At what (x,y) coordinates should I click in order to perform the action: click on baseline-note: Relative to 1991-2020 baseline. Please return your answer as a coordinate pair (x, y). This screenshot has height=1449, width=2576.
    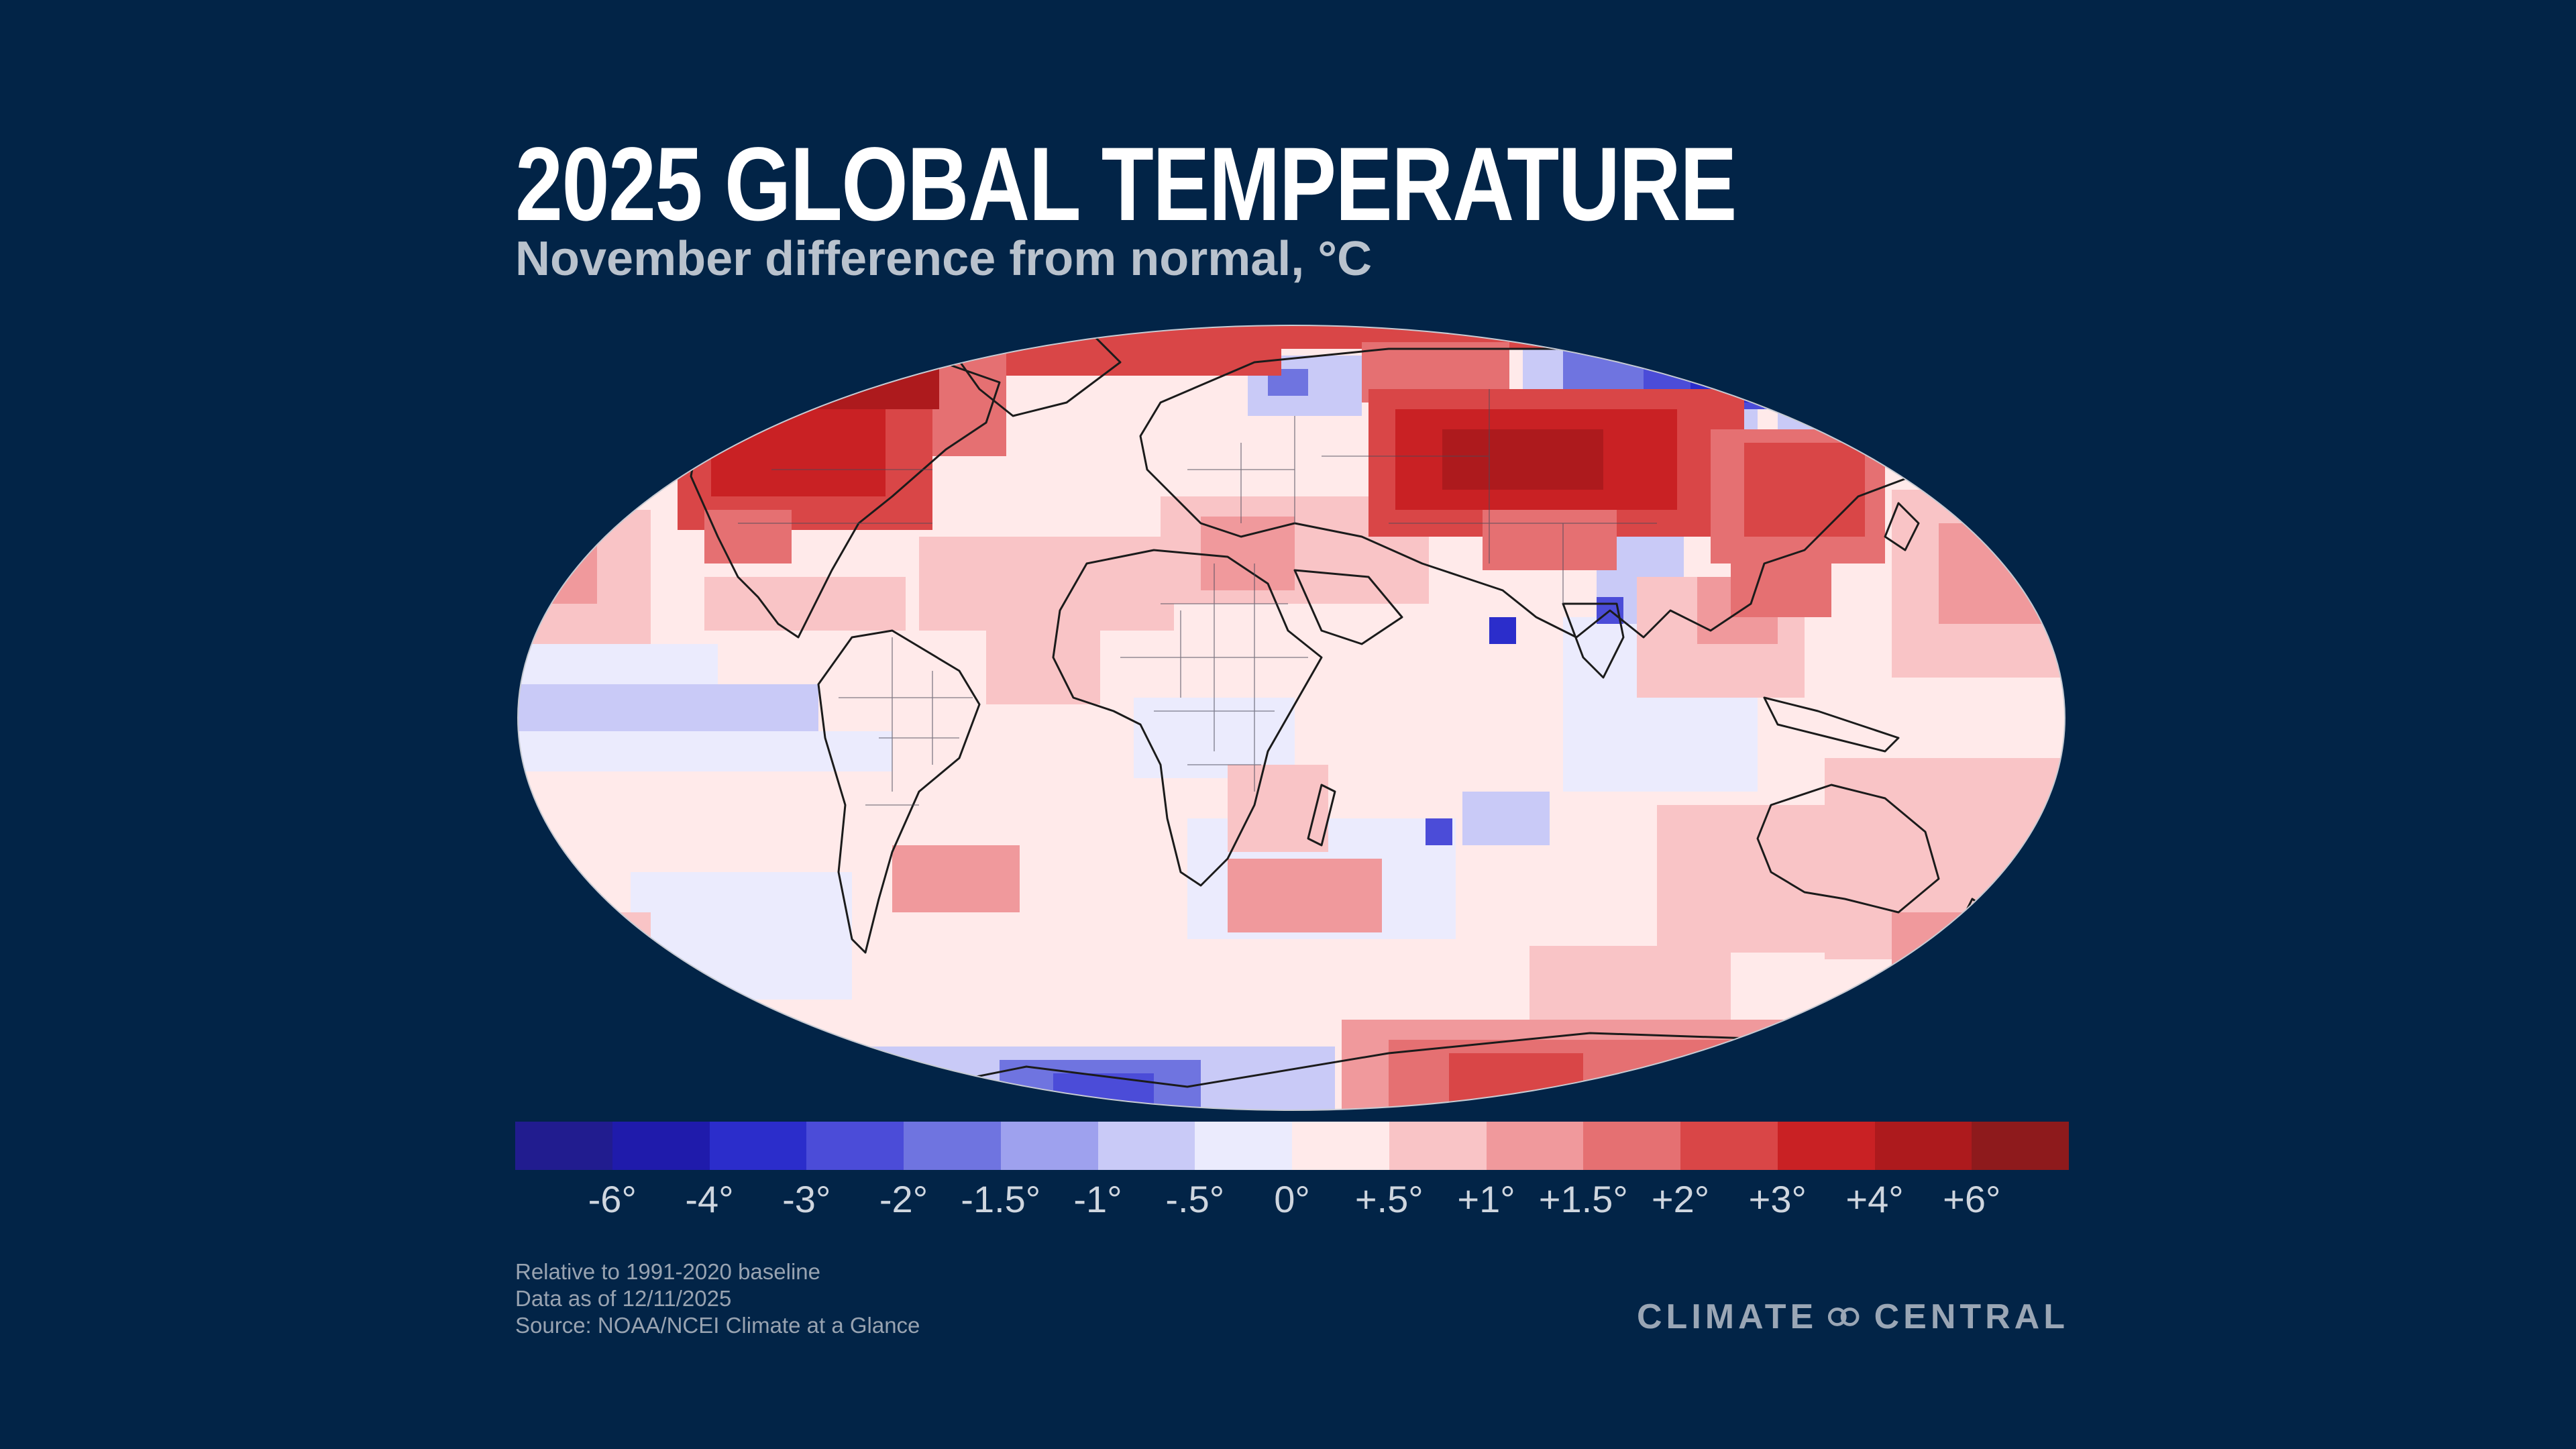
    Looking at the image, I should click on (667, 1271).